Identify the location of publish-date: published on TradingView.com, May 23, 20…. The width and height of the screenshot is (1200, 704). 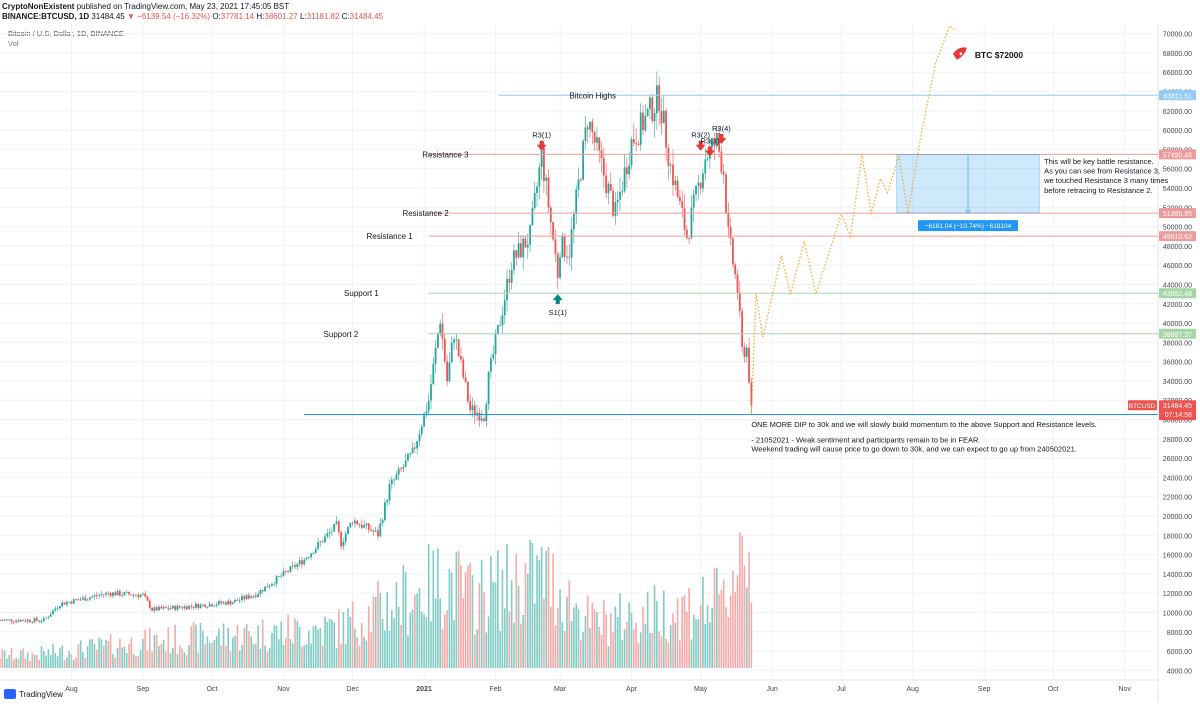
(183, 6).